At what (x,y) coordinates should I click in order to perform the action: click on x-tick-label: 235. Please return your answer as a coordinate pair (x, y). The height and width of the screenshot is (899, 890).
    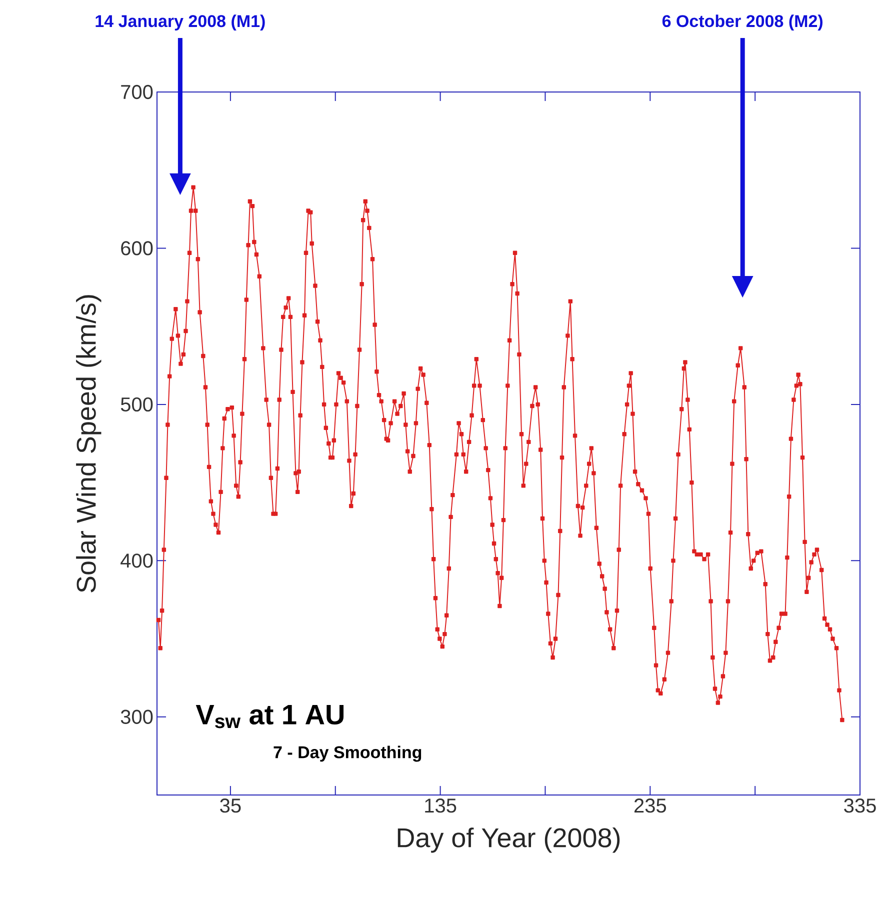
    Looking at the image, I should click on (650, 805).